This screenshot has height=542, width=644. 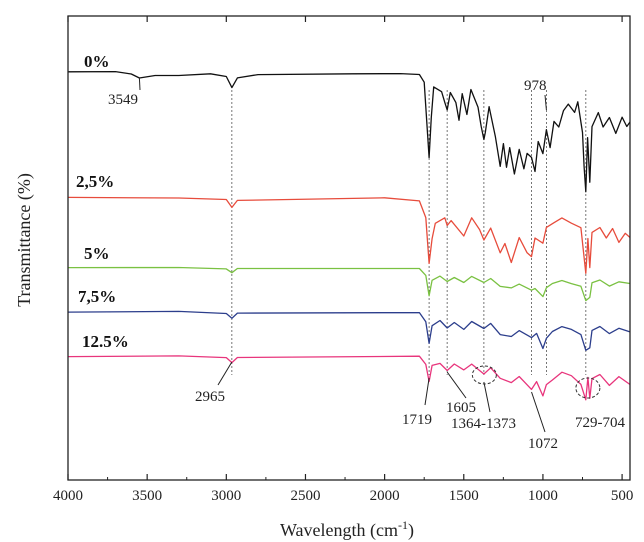 I want to click on x-tick-label-1500: 1500, so click(x=464, y=496).